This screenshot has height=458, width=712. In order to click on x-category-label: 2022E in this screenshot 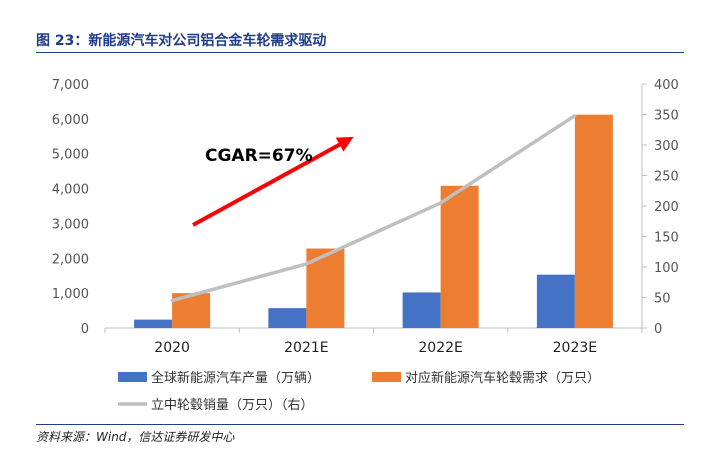, I will do `click(440, 348)`.